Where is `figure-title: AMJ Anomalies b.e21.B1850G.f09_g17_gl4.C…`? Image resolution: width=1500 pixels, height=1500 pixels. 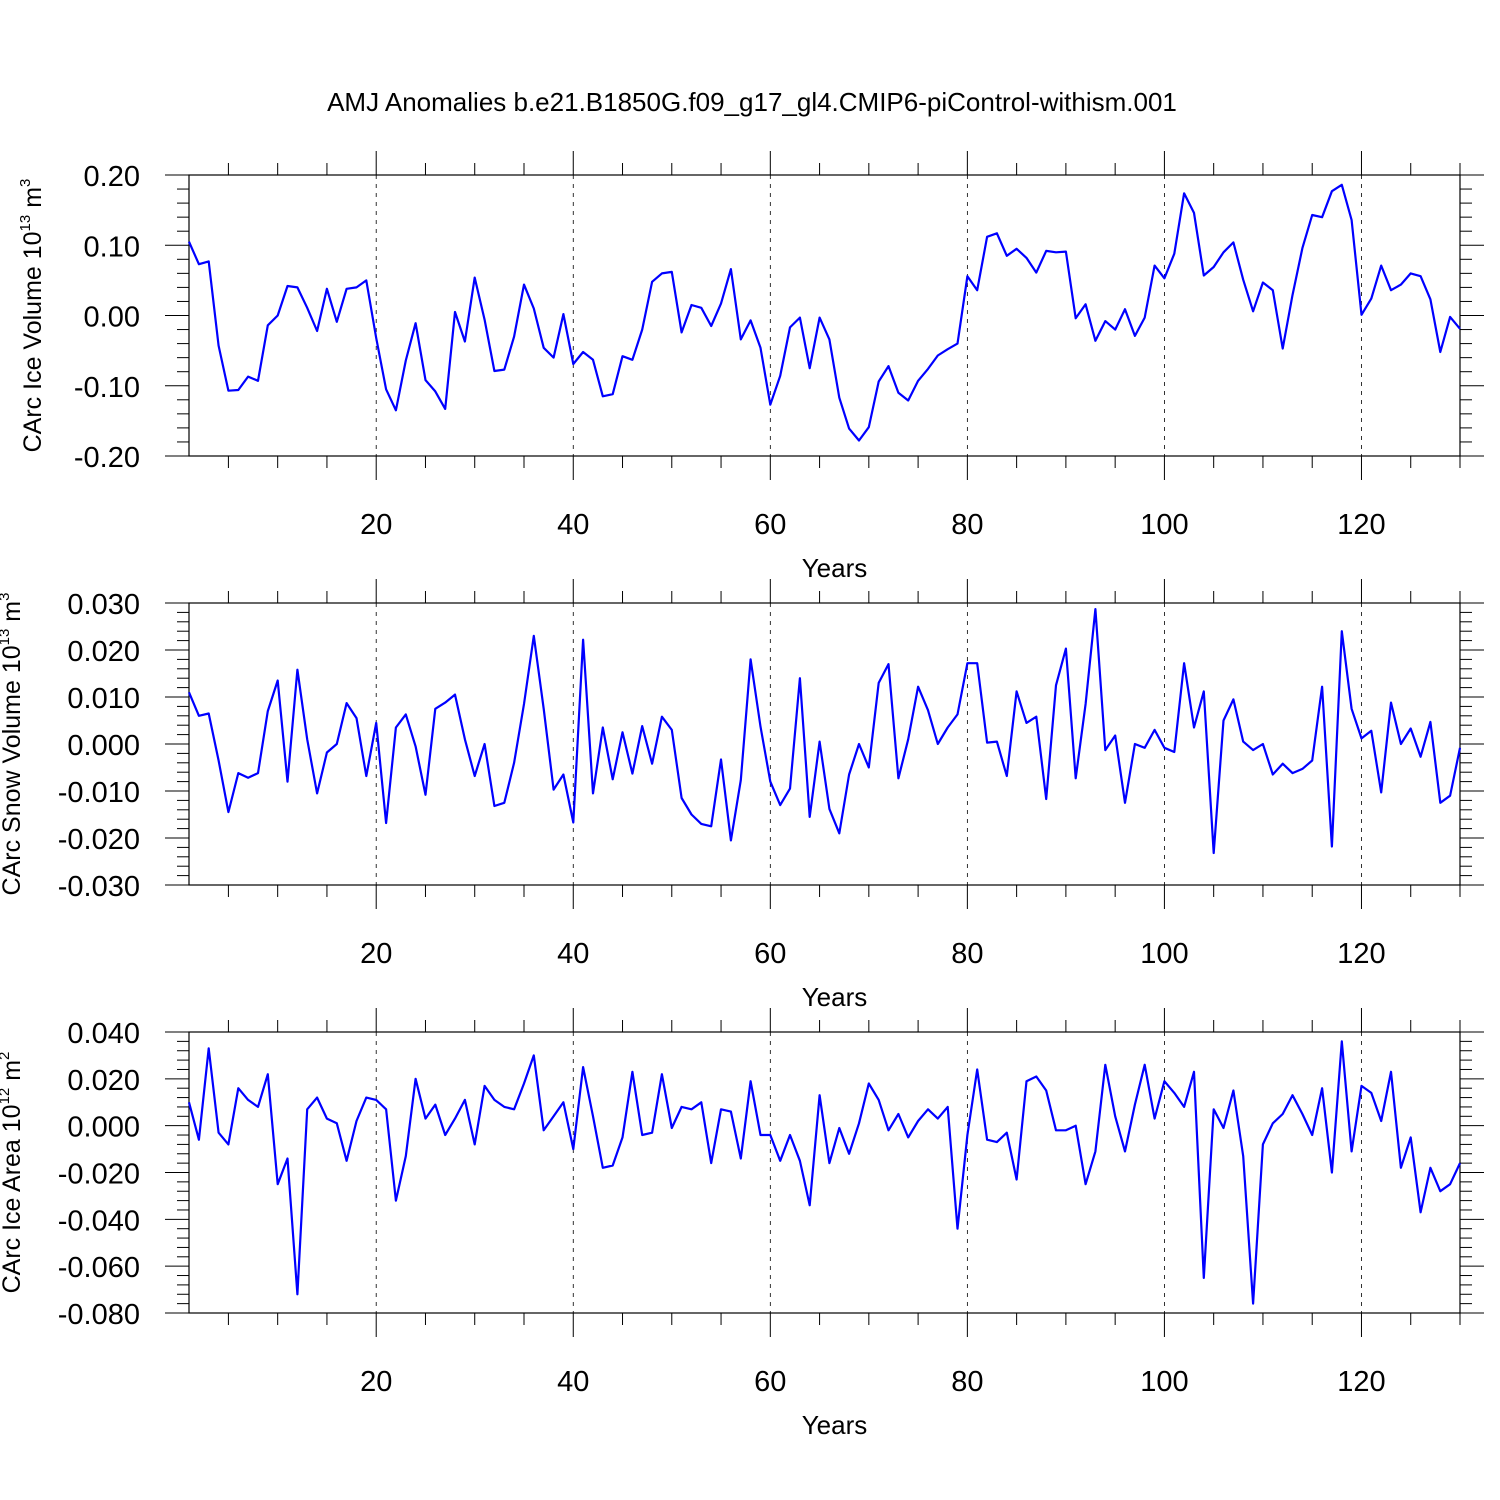 figure-title: AMJ Anomalies b.e21.B1850G.f09_g17_gl4.C… is located at coordinates (752, 102).